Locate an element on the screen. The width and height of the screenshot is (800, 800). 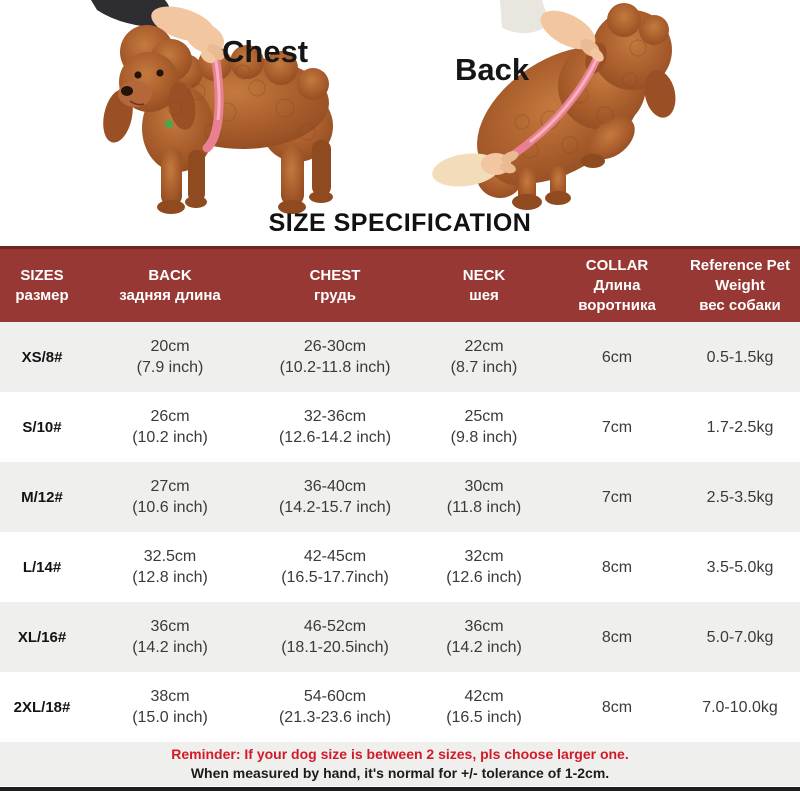
cell-size: XS/8# is located at coordinates (42, 357).